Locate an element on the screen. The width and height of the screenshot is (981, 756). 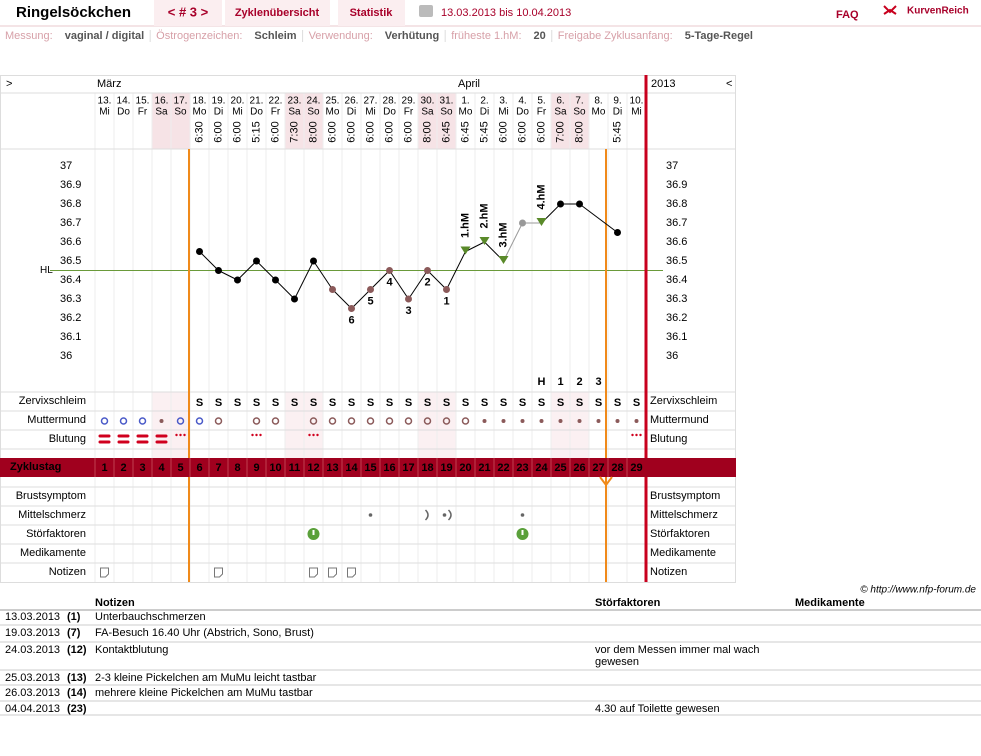
cycle-day: 4 is located at coordinates (161, 468).